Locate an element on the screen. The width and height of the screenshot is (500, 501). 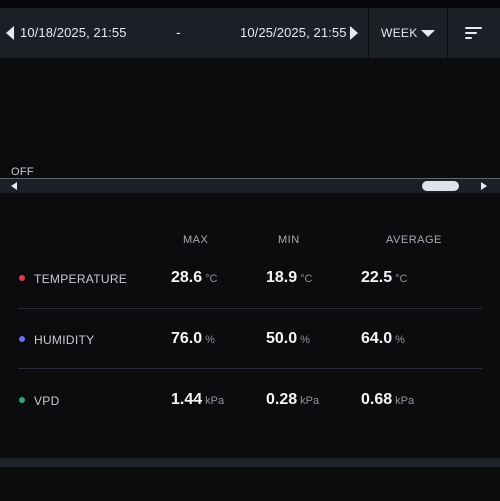
chevron-right-icon is located at coordinates (354, 33).